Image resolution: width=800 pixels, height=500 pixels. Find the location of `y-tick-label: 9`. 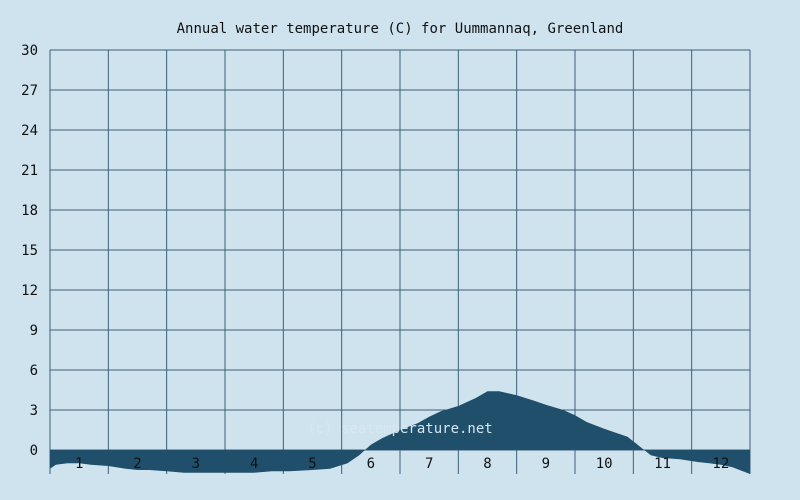

y-tick-label: 9 is located at coordinates (34, 331).